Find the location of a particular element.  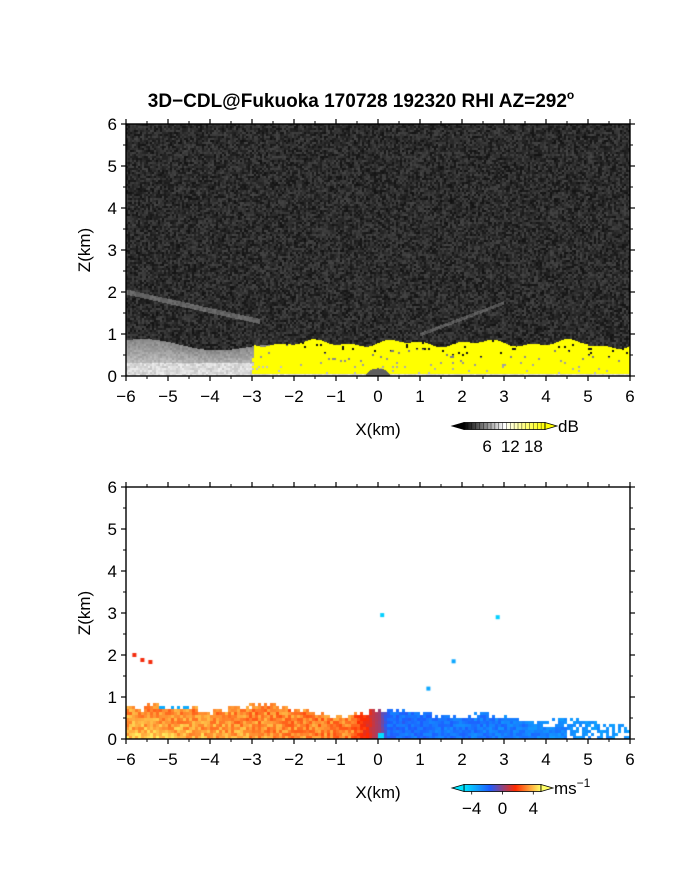

figure-title: 3D−CDL@Fukuoka 170728 192320 RHI AZ=292o is located at coordinates (361, 100).